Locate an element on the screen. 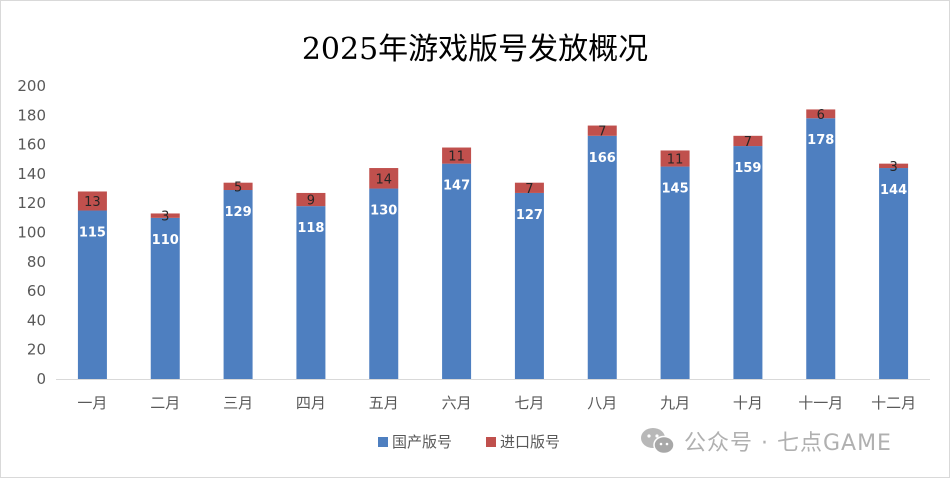 Image resolution: width=950 pixels, height=478 pixels. y-tick-label: 80 is located at coordinates (36, 262).